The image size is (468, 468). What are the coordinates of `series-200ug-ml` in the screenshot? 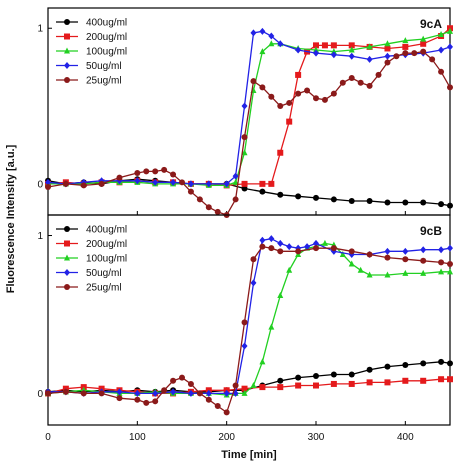 It's located at (249, 386).